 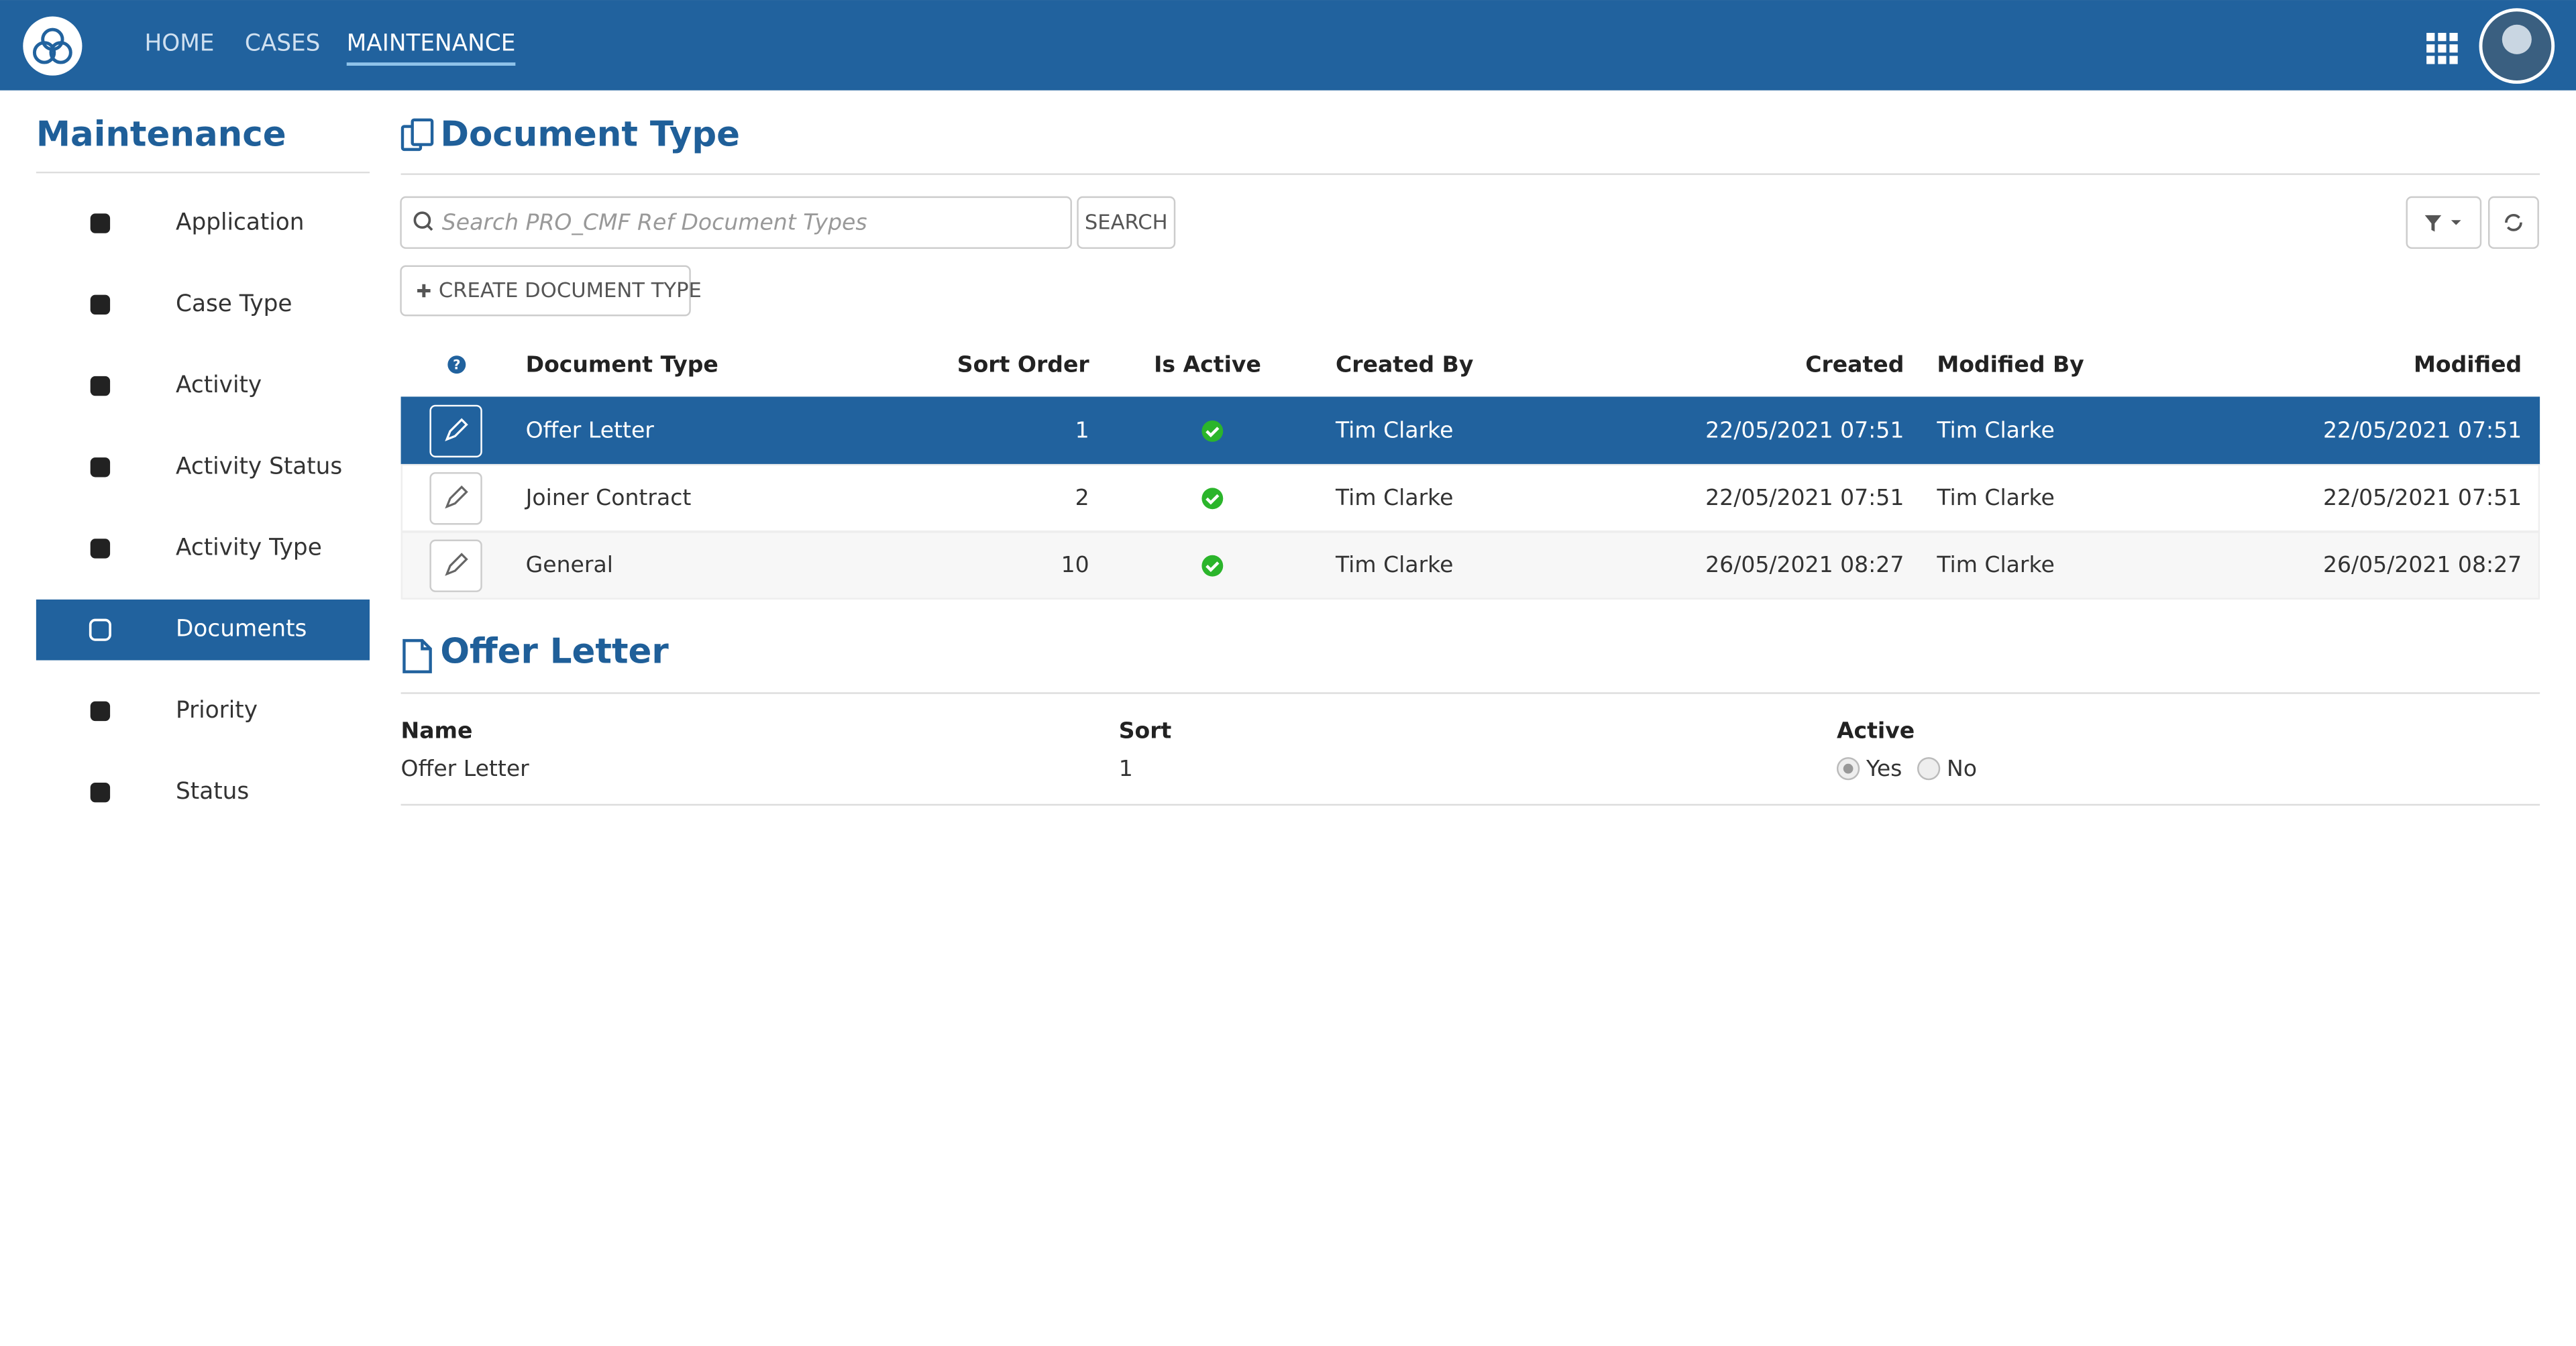 What do you see at coordinates (622, 364) in the screenshot?
I see `column-header: Document Type` at bounding box center [622, 364].